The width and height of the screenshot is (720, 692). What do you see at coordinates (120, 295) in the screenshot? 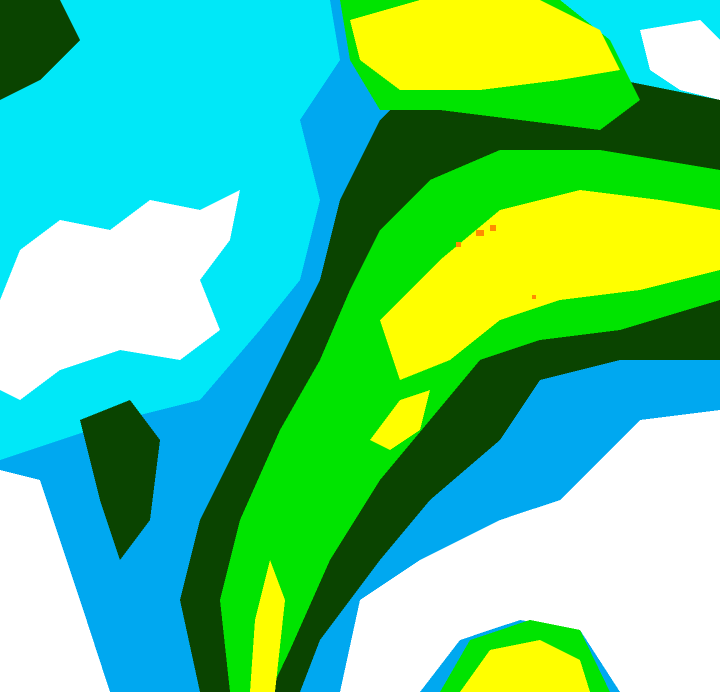
I see `no-precip-area-west` at bounding box center [120, 295].